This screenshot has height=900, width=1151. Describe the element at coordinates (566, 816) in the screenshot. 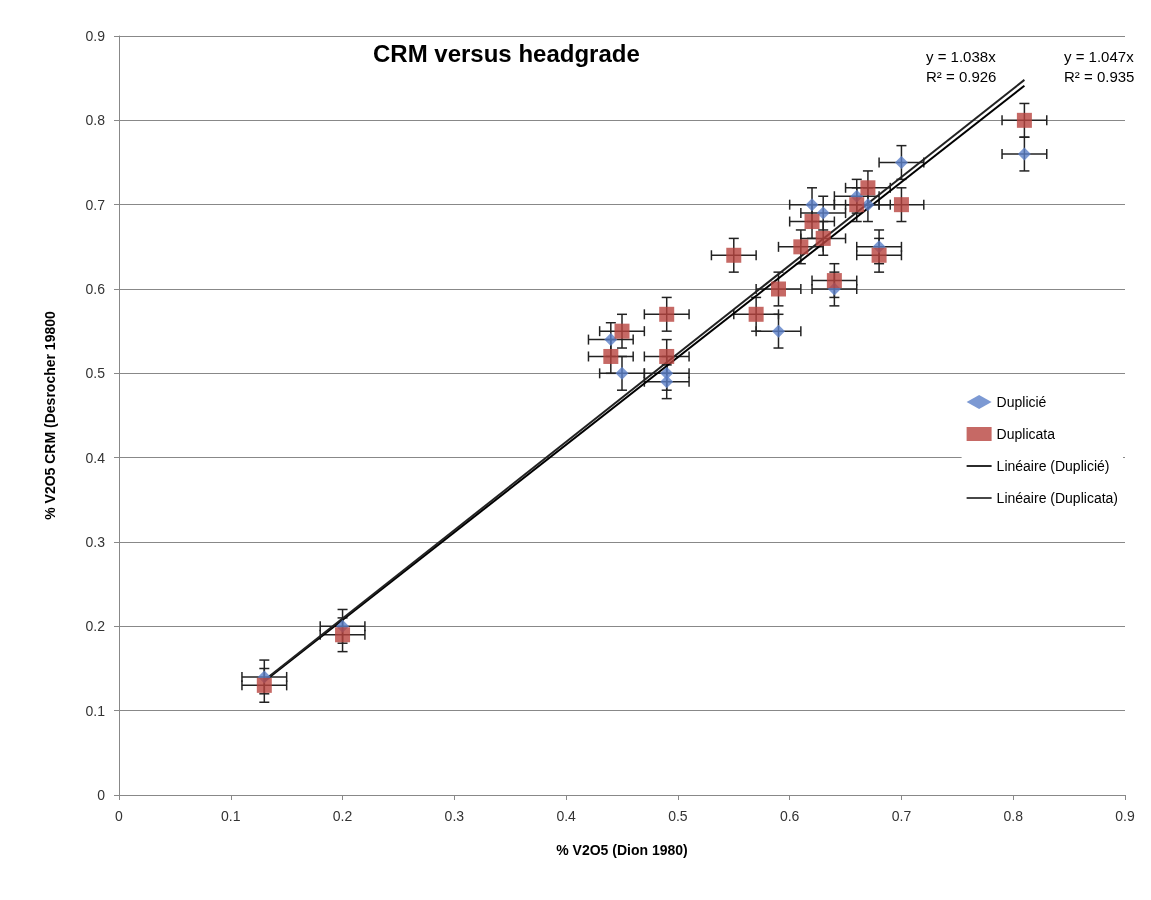

I see `x-tick-label: 0.4` at that location.